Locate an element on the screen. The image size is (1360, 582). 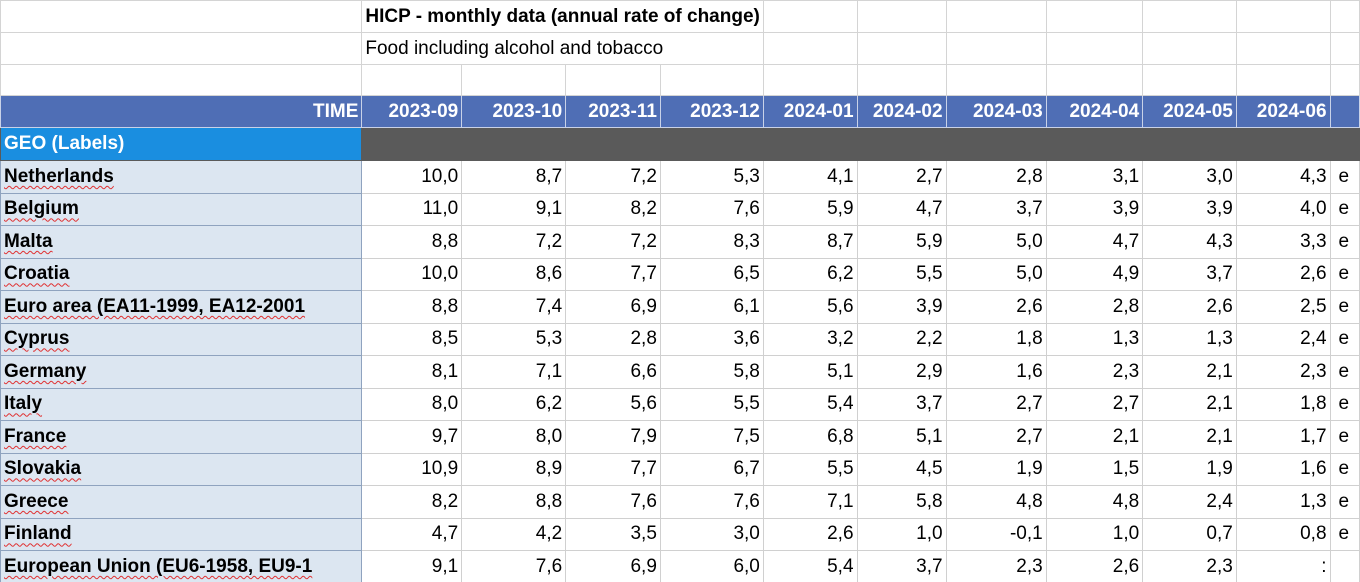
value-cell: 5,3 is located at coordinates (514, 339).